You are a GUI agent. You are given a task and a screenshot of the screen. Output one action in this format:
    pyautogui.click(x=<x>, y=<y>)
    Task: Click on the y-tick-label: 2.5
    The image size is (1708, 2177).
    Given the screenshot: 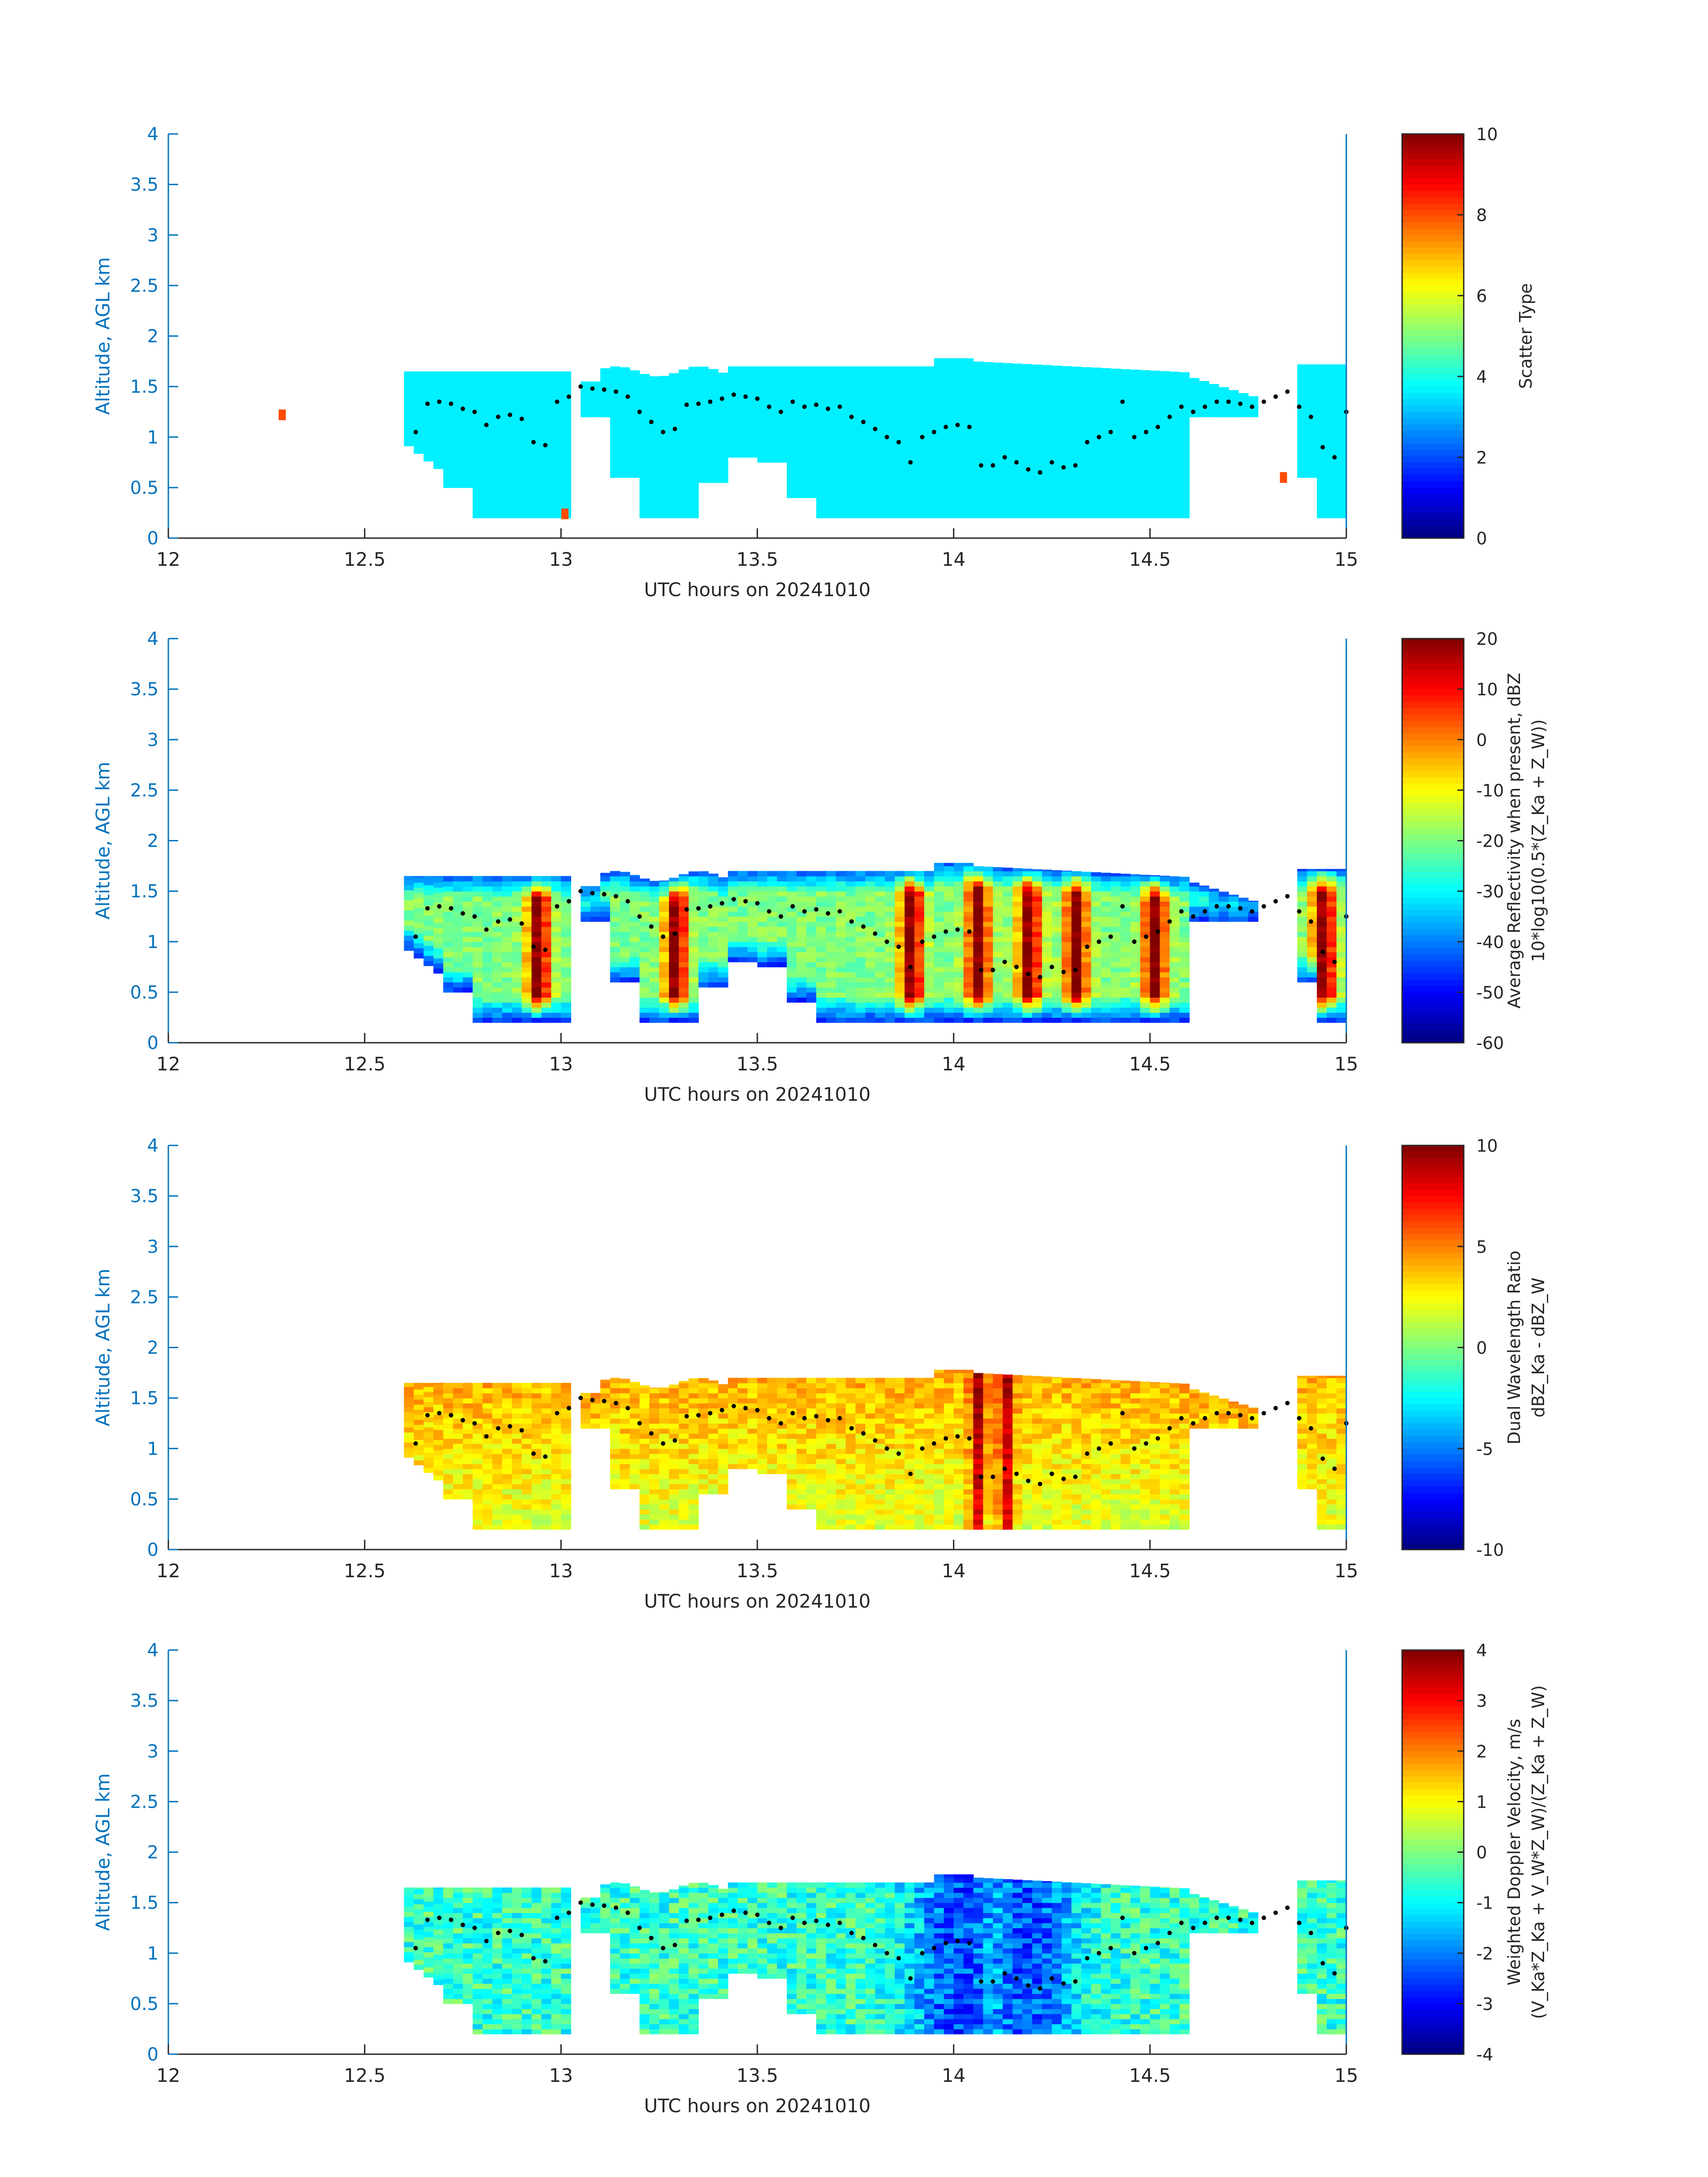 What is the action you would take?
    pyautogui.click(x=144, y=286)
    